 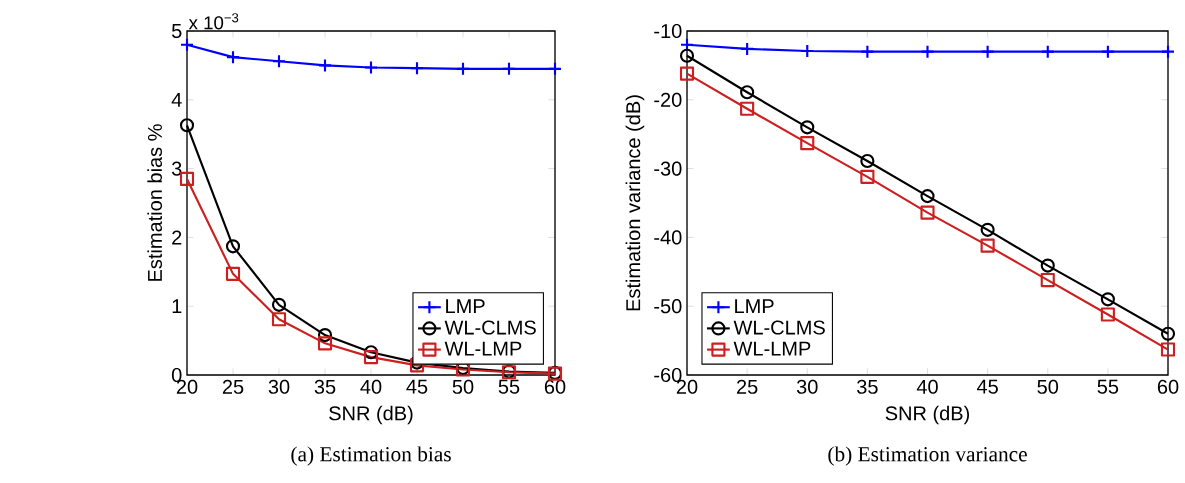 What do you see at coordinates (176, 99) in the screenshot?
I see `y-tick-label: 4` at bounding box center [176, 99].